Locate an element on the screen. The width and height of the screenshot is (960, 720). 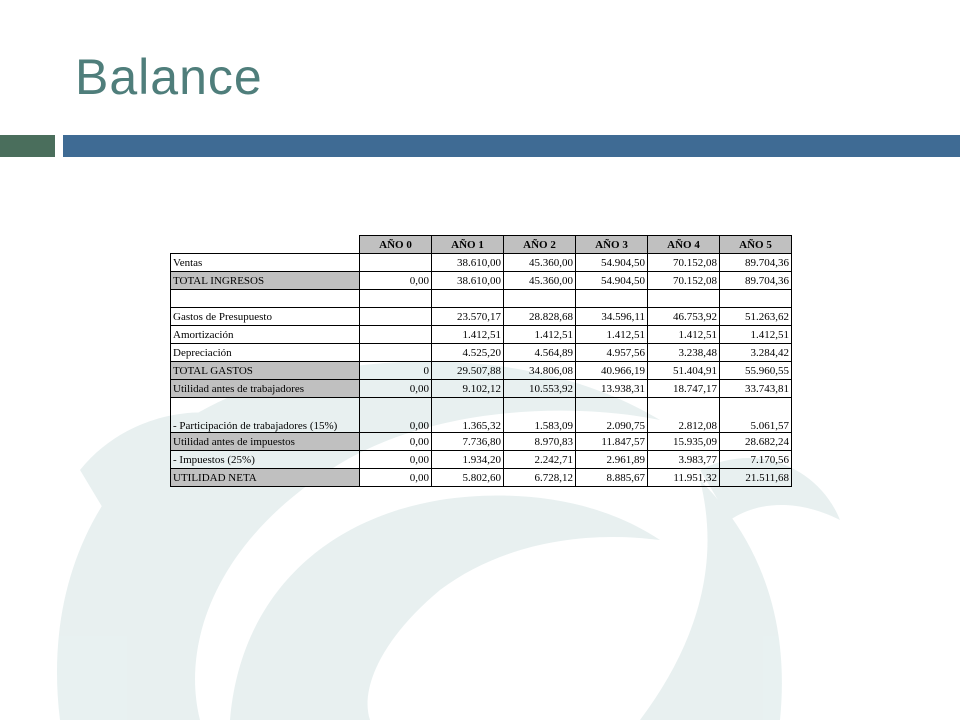
header-row: AÑO 0 AÑO 1 AÑO 2 AÑO 3 AÑO 4 AÑO 5 is located at coordinates (481, 244).